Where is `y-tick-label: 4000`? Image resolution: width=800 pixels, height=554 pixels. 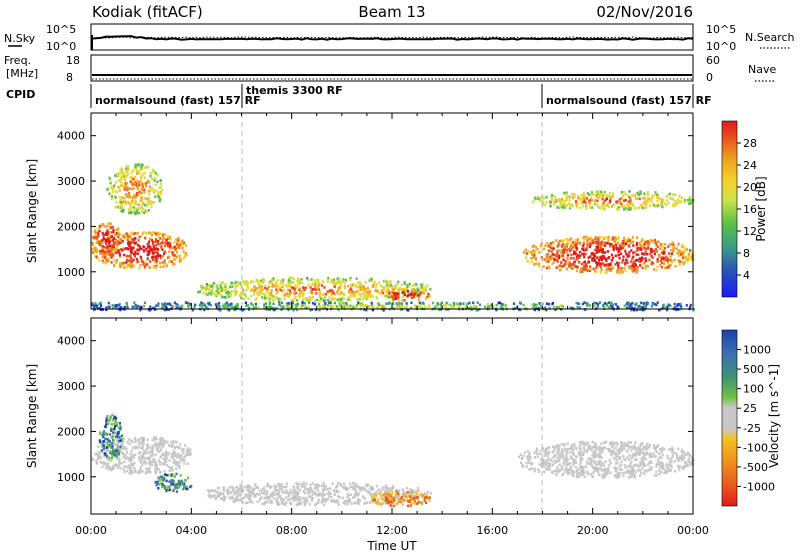
y-tick-label: 4000 is located at coordinates (71, 136).